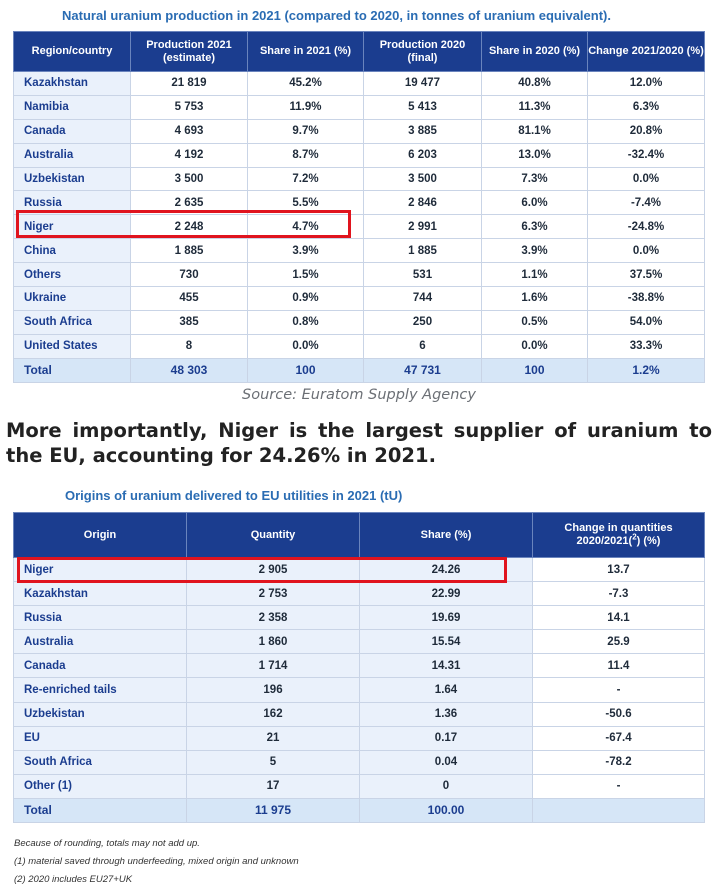 This screenshot has width=718, height=886. I want to click on change-header-line2b: ) (%), so click(648, 541).